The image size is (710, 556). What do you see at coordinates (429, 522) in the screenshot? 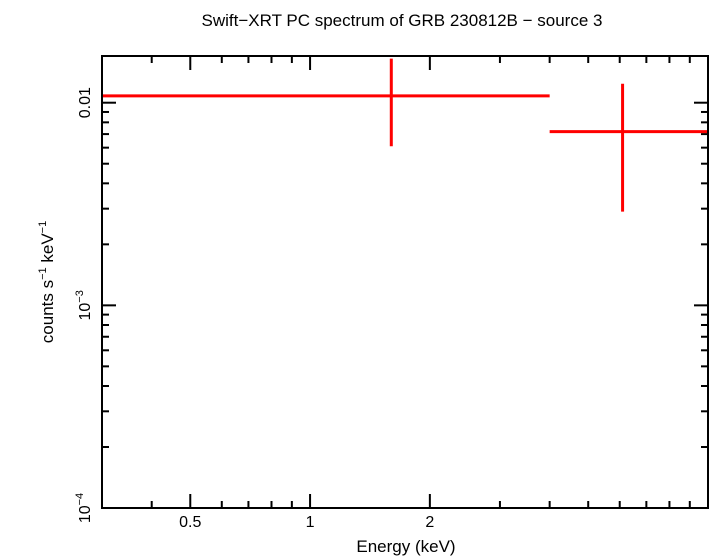
I see `x-tick-label: 2` at bounding box center [429, 522].